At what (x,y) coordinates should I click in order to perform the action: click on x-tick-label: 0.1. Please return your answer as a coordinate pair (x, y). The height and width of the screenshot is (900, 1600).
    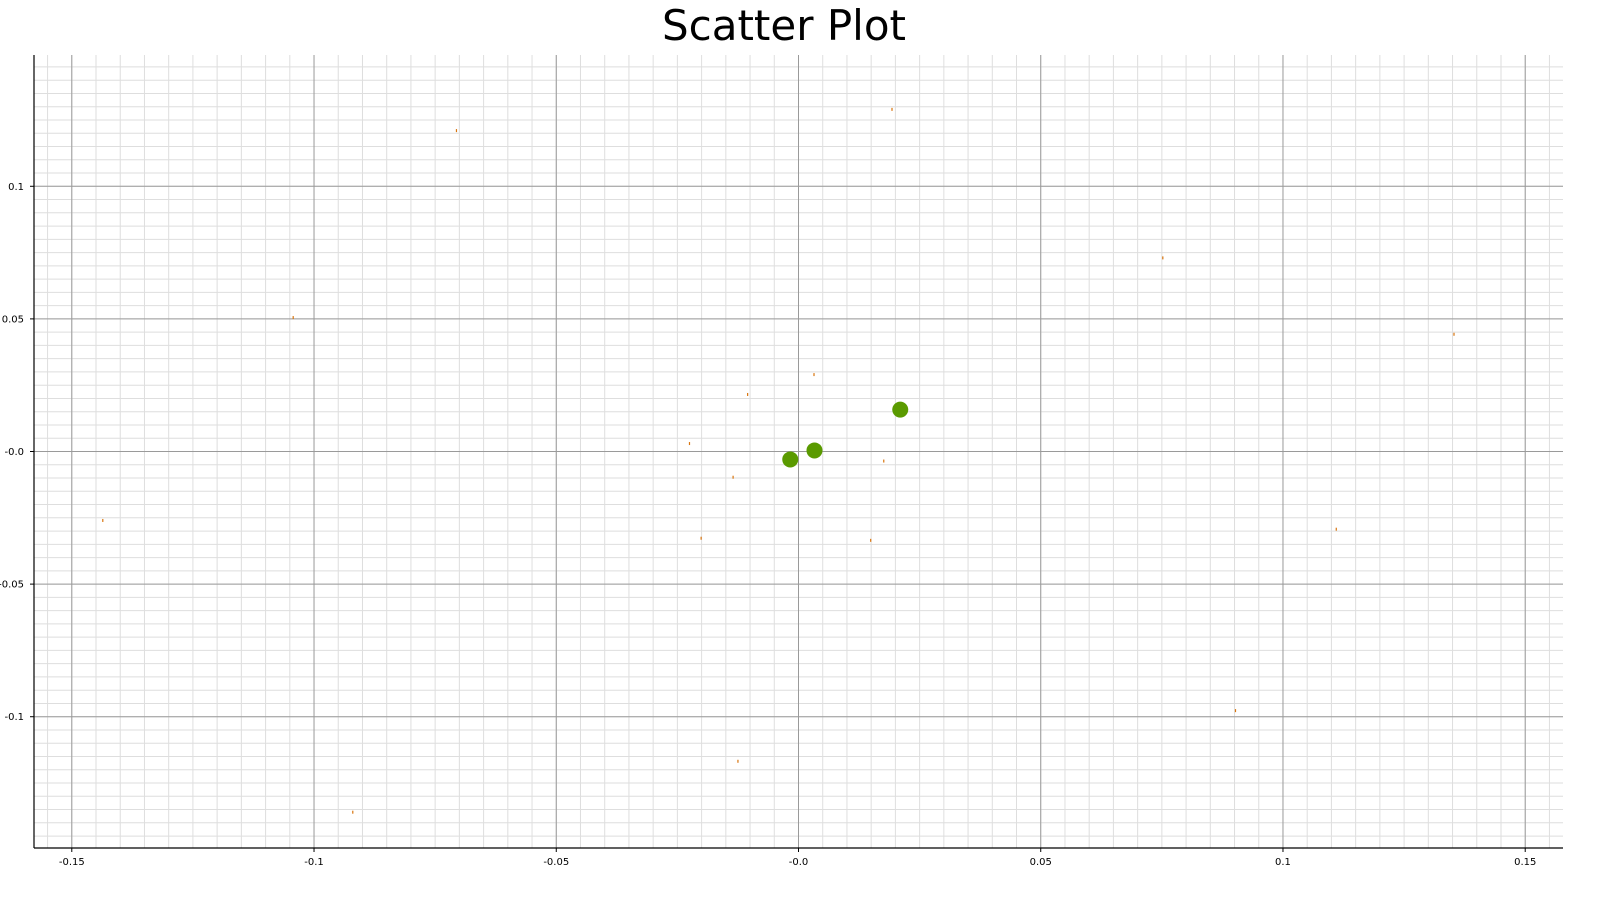
    Looking at the image, I should click on (1283, 862).